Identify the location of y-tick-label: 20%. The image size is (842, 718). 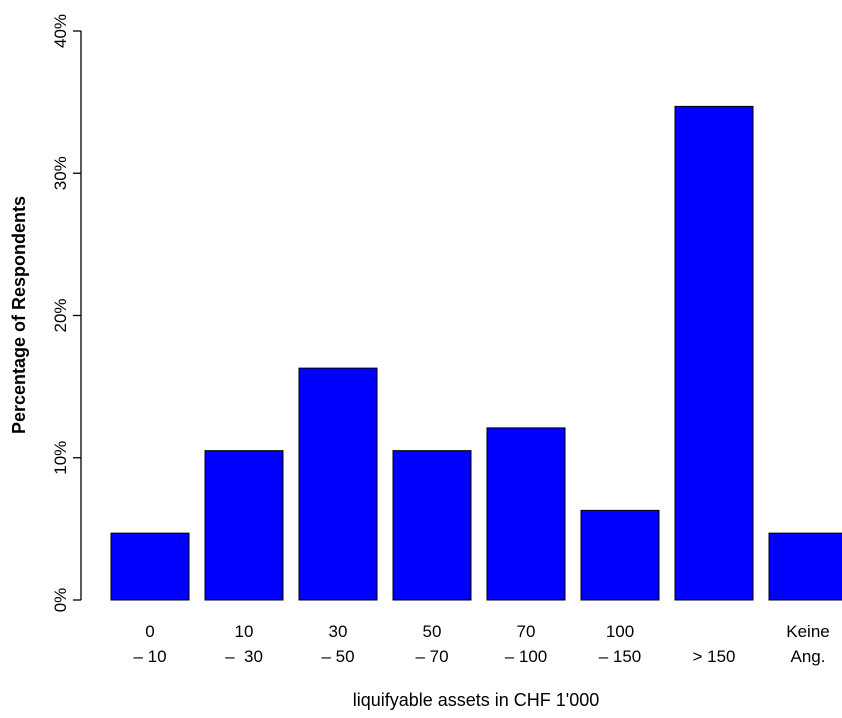
(60, 315).